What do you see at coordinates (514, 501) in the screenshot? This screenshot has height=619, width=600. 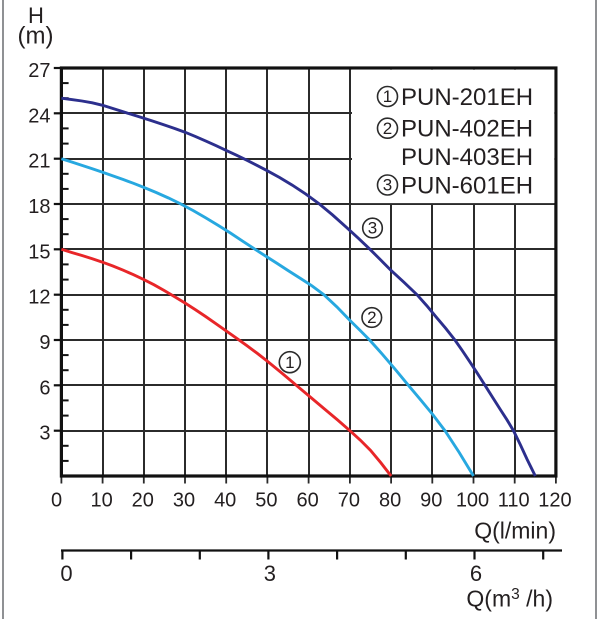 I see `svg-text: 110` at bounding box center [514, 501].